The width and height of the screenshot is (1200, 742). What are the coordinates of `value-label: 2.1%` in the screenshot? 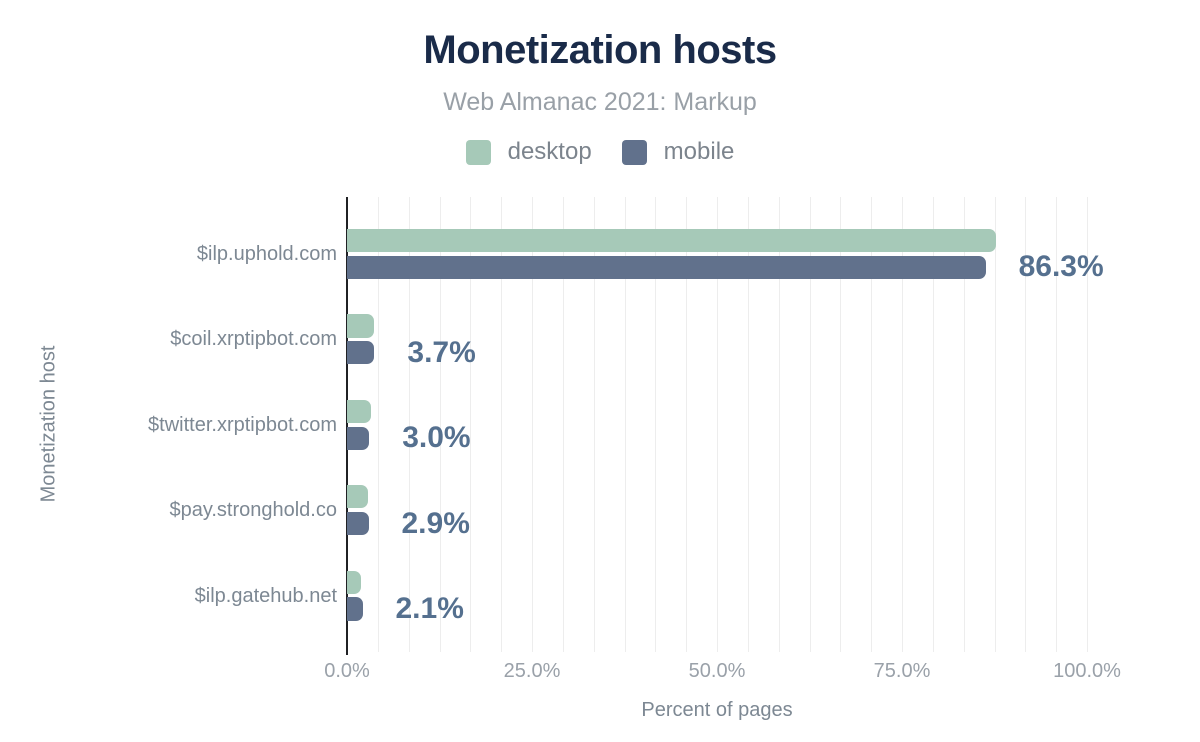 It's located at (429, 608).